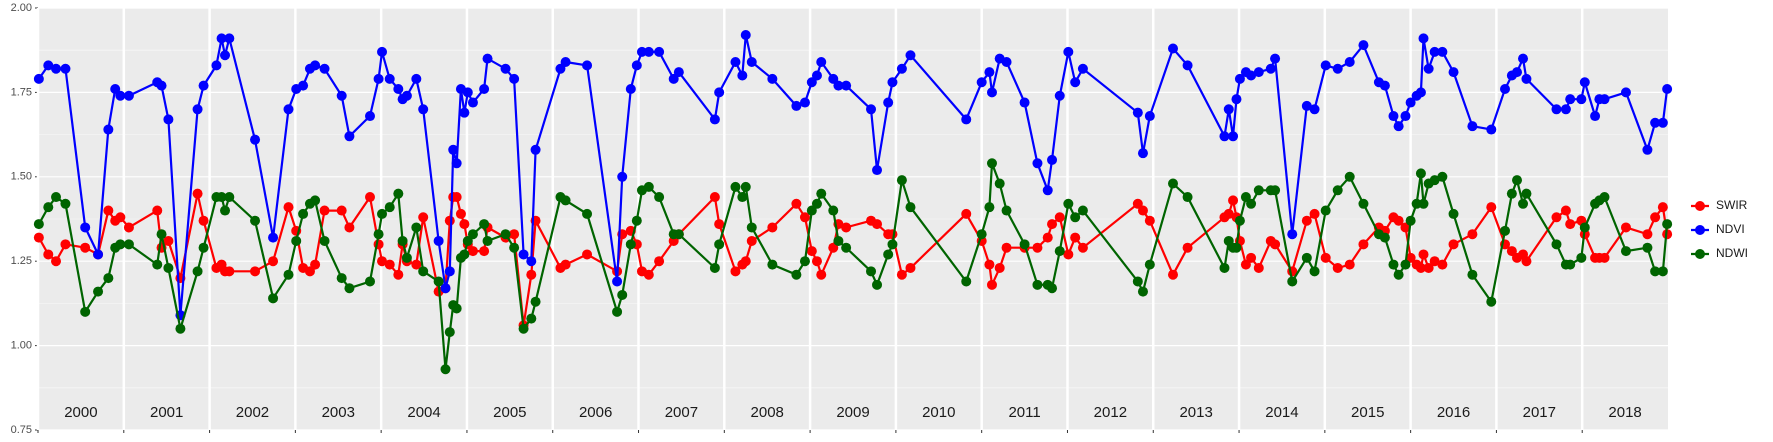  What do you see at coordinates (1367, 412) in the screenshot?
I see `year-label: 2015` at bounding box center [1367, 412].